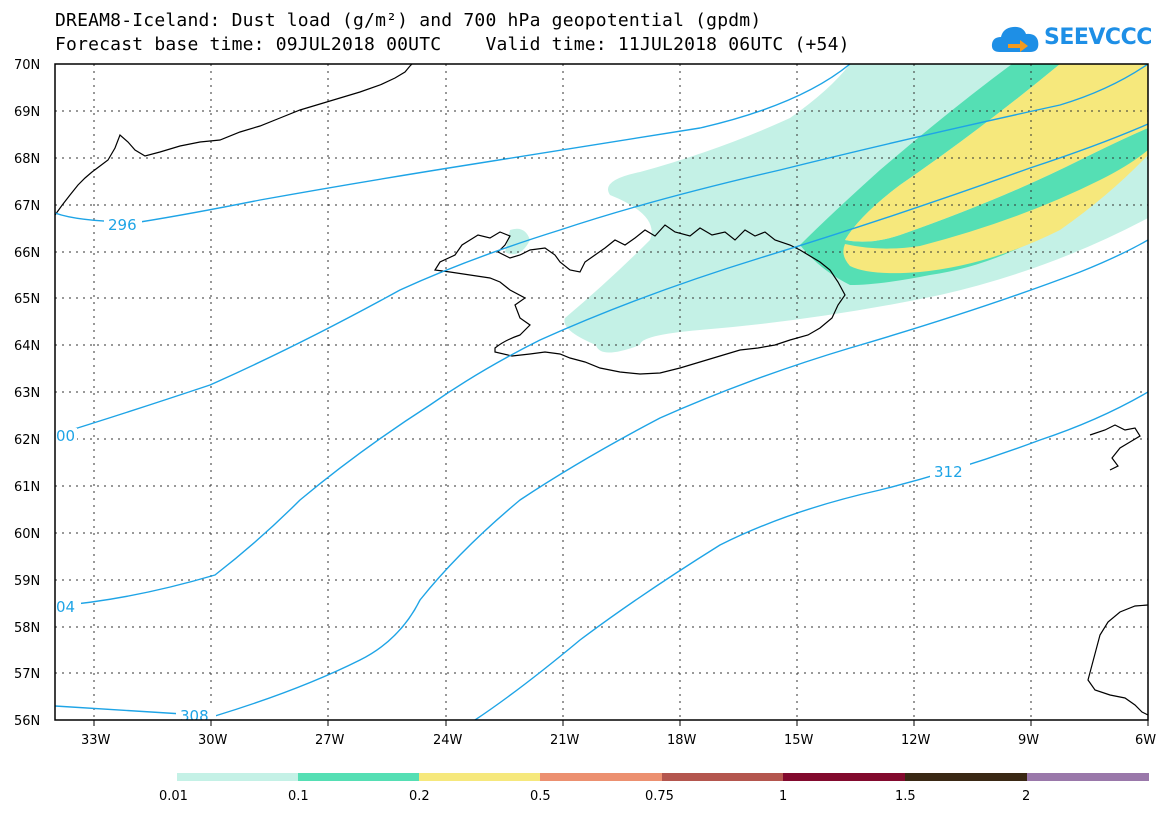  What do you see at coordinates (1028, 740) in the screenshot?
I see `lon-label-9w: 9W` at bounding box center [1028, 740].